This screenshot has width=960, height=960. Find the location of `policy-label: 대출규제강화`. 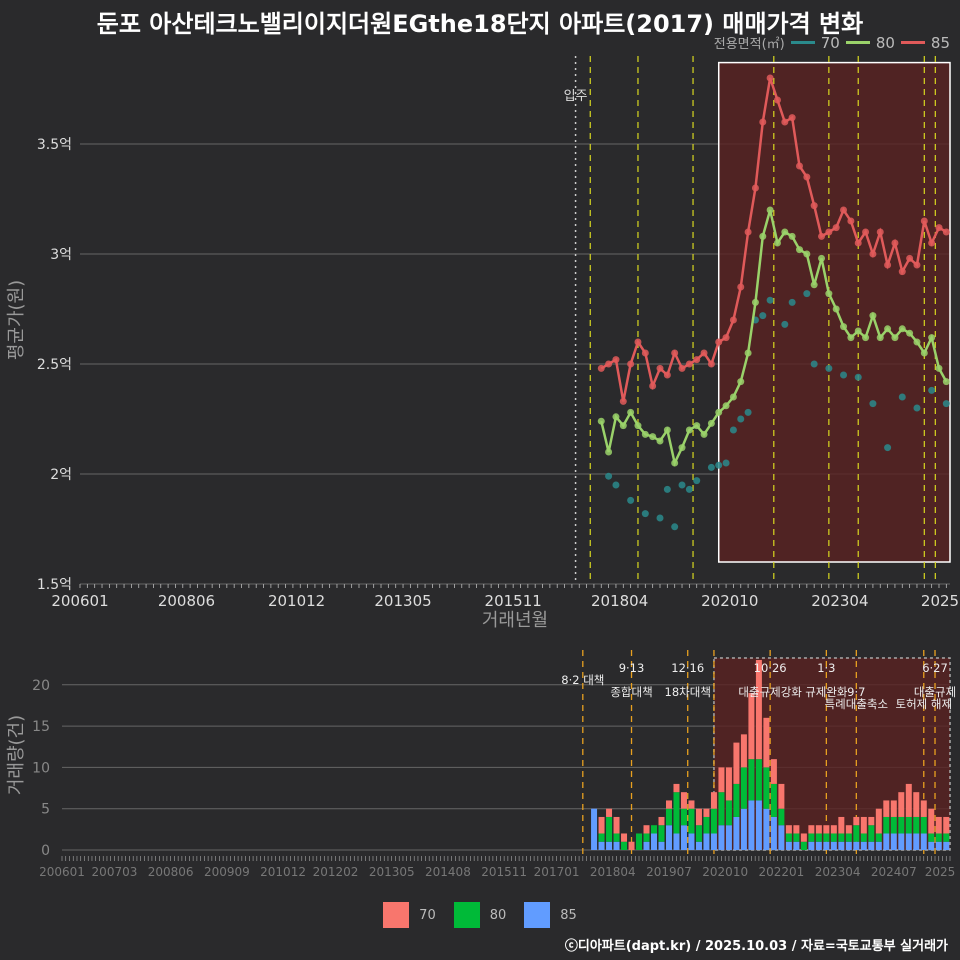

policy-label: 대출규제강화 is located at coordinates (770, 692).